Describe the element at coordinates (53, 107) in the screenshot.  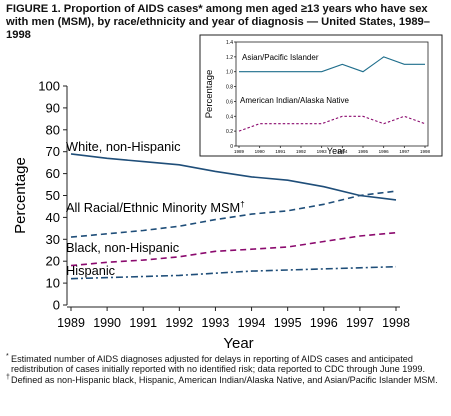
I see `main-y-tick-label: 90` at that location.